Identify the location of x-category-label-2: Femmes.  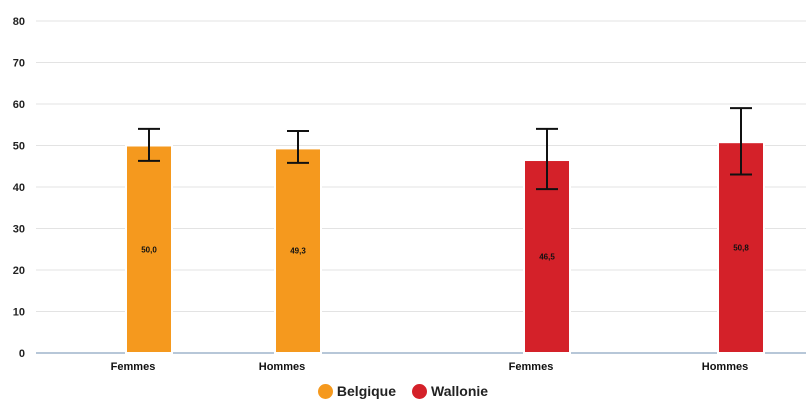
(531, 367).